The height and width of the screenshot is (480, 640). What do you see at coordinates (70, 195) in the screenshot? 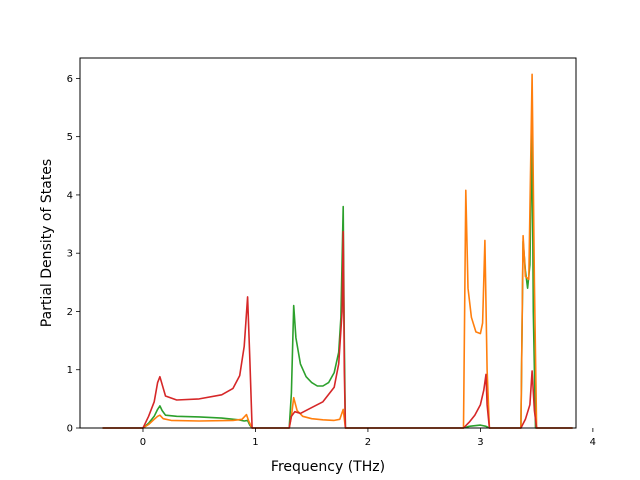
I see `y-tick-label: 4` at bounding box center [70, 195].